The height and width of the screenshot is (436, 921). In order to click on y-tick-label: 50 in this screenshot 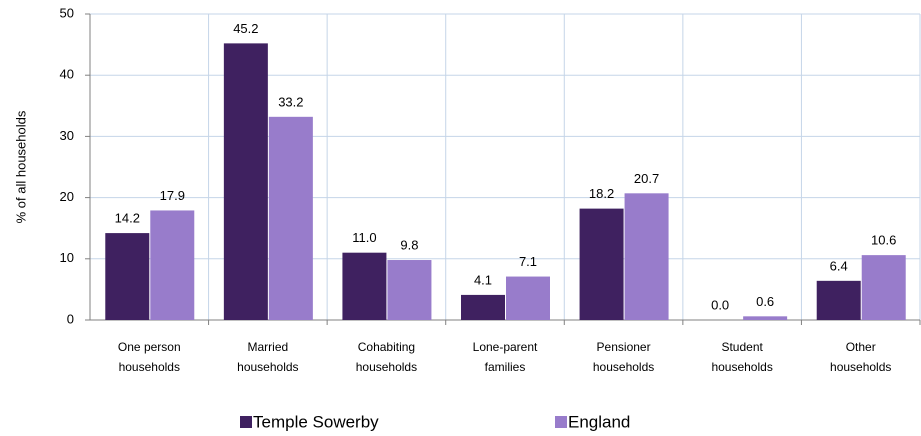, I will do `click(67, 12)`.